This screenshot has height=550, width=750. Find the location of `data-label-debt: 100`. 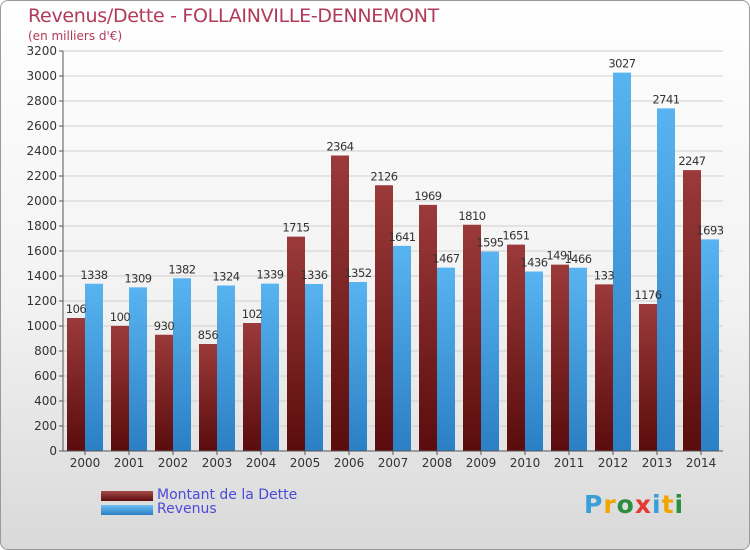

data-label-debt: 100 is located at coordinates (120, 317).